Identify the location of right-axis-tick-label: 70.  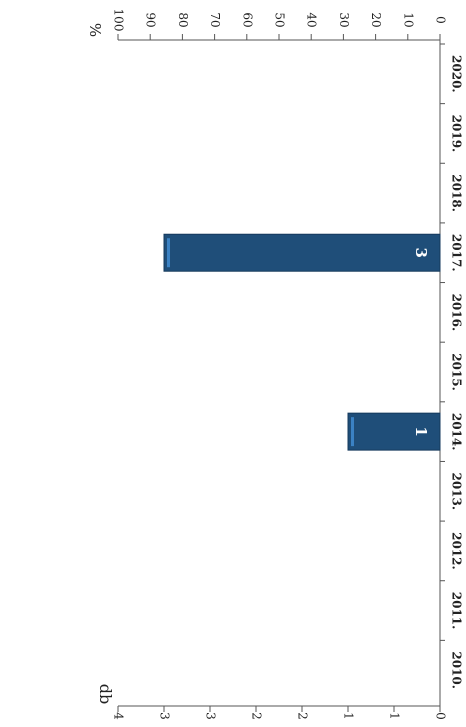
(215, 19).